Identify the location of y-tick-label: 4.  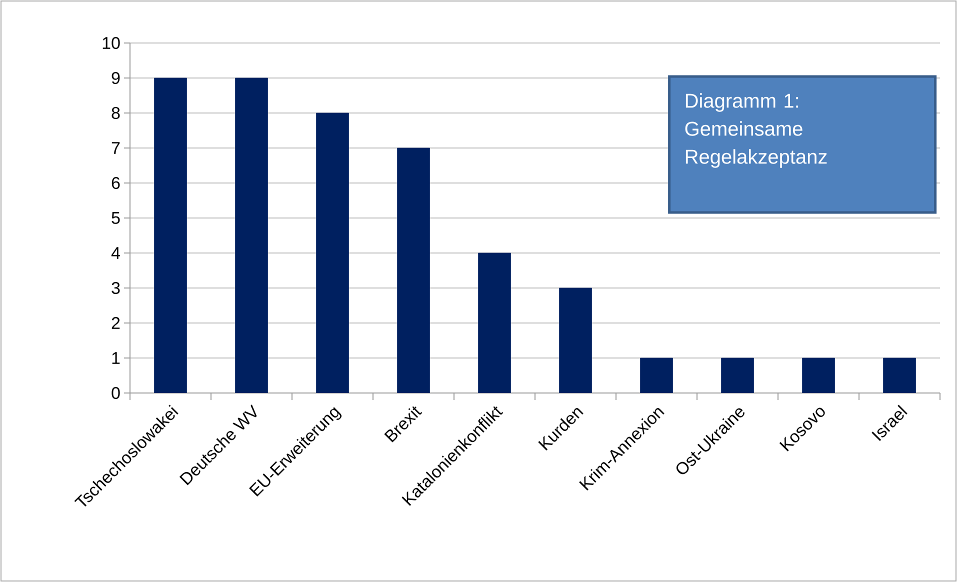
(115, 253).